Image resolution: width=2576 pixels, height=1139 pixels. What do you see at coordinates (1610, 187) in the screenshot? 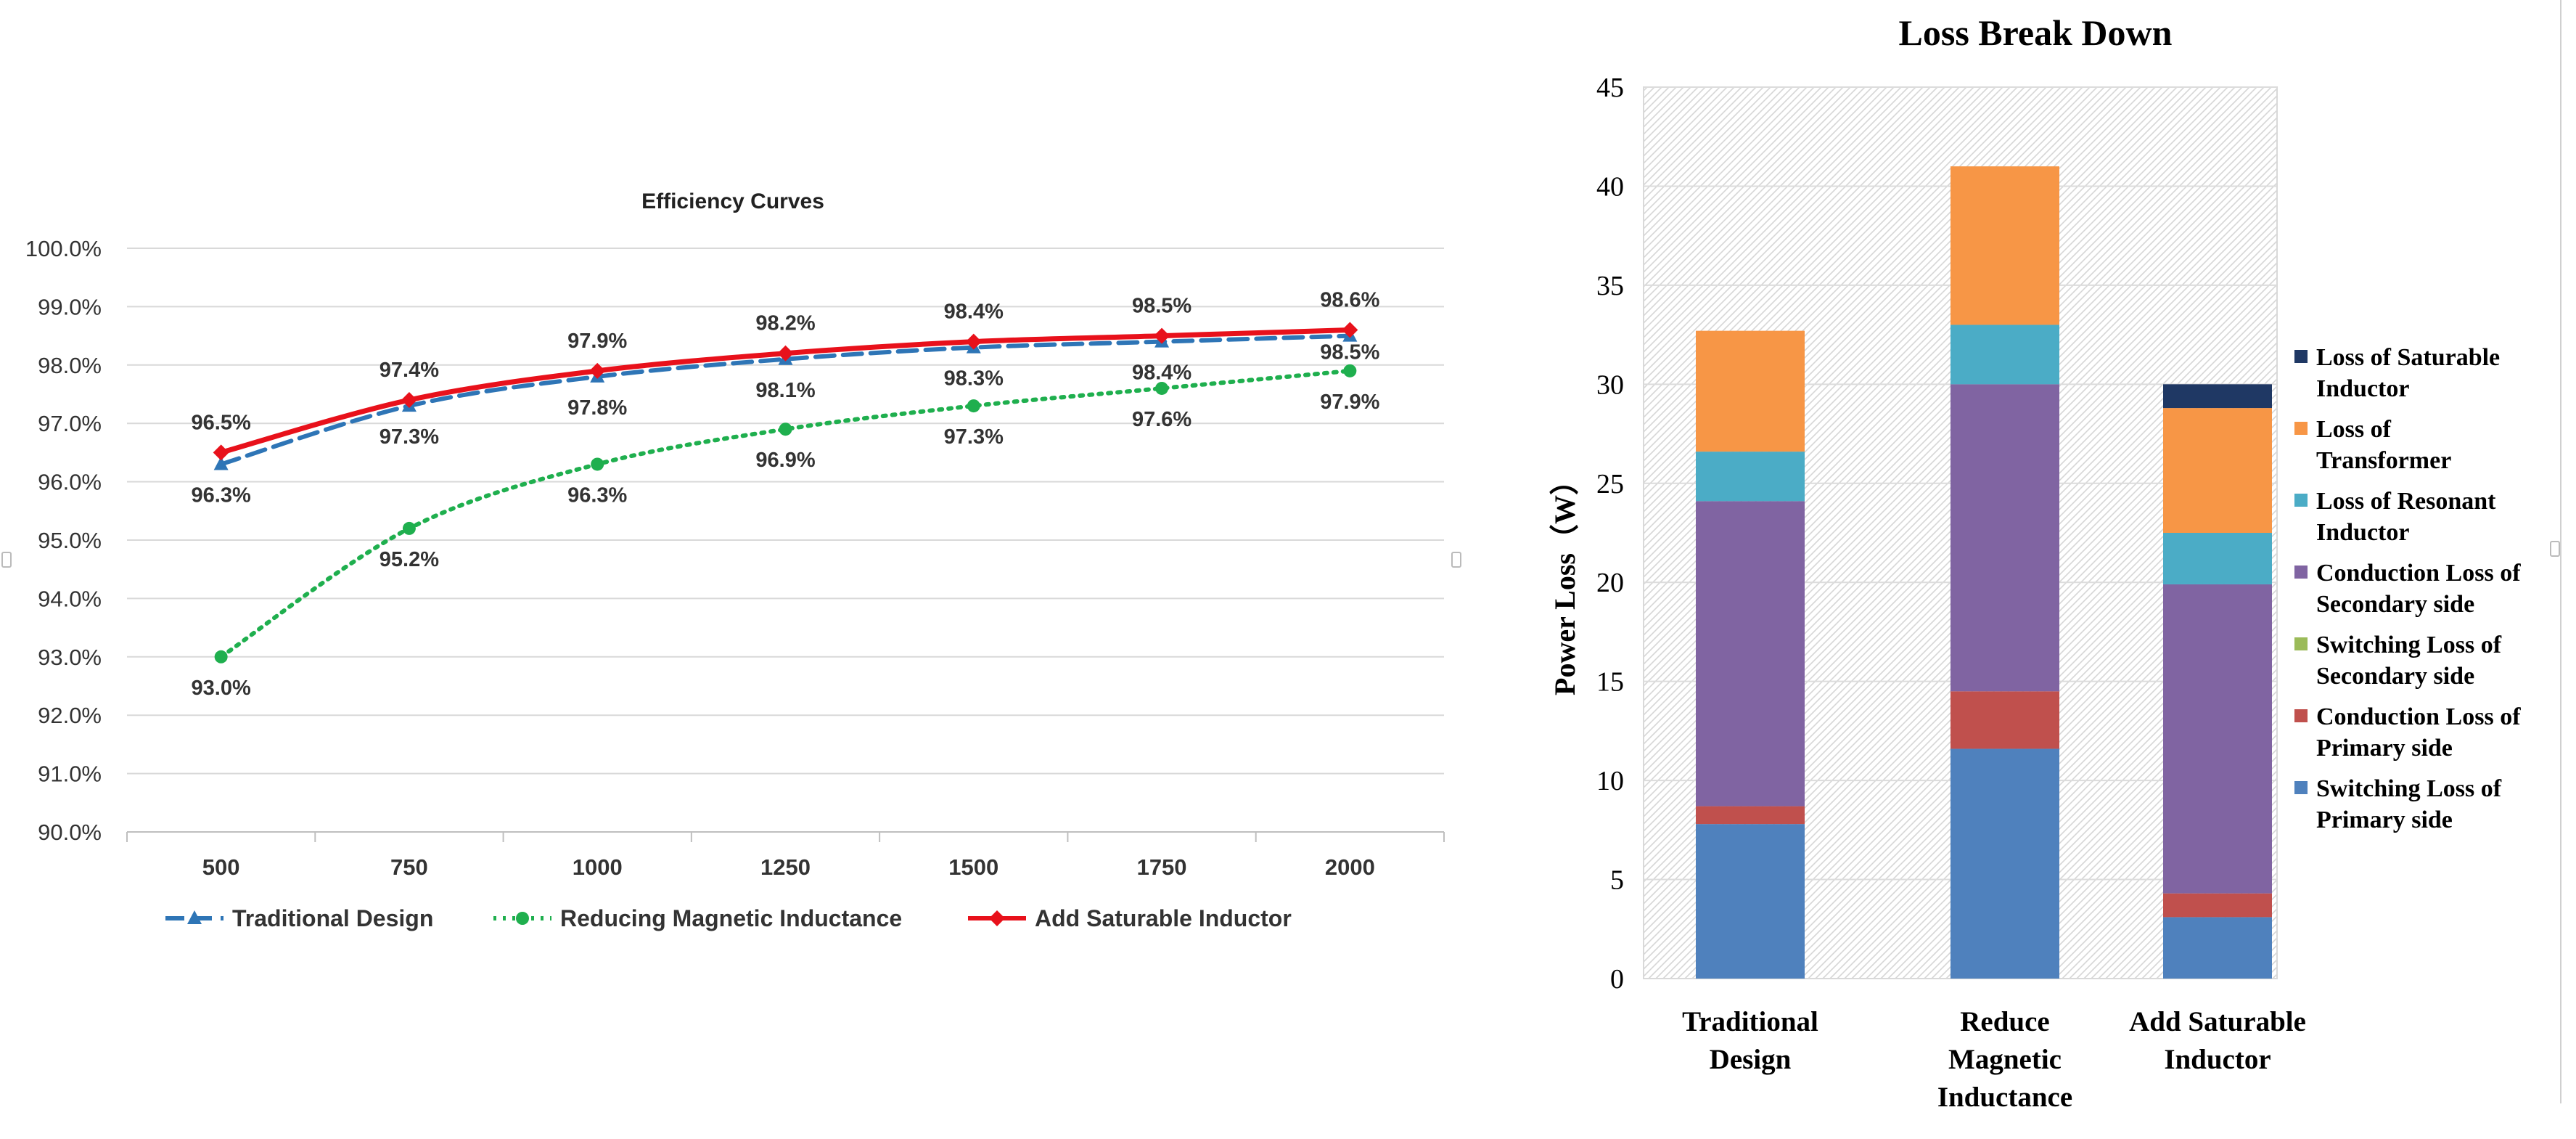
I see `loss-y-tick-label: 40` at bounding box center [1610, 187].